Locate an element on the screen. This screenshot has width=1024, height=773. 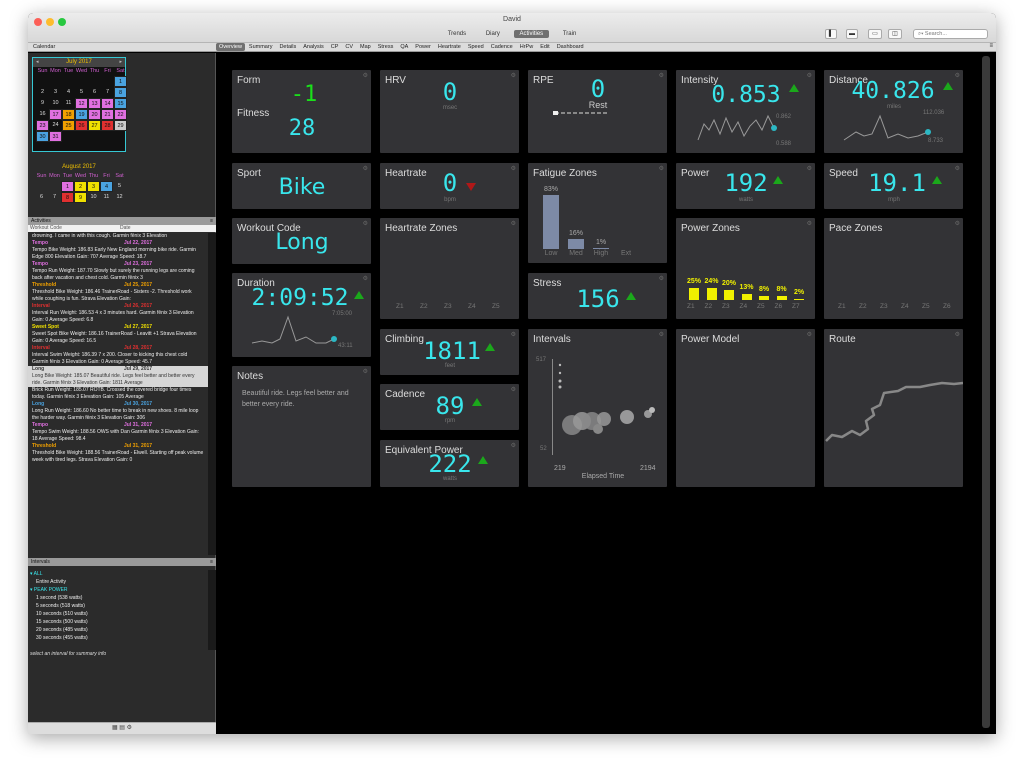
tab-dashboard: Dashboard is located at coordinates (570, 47).